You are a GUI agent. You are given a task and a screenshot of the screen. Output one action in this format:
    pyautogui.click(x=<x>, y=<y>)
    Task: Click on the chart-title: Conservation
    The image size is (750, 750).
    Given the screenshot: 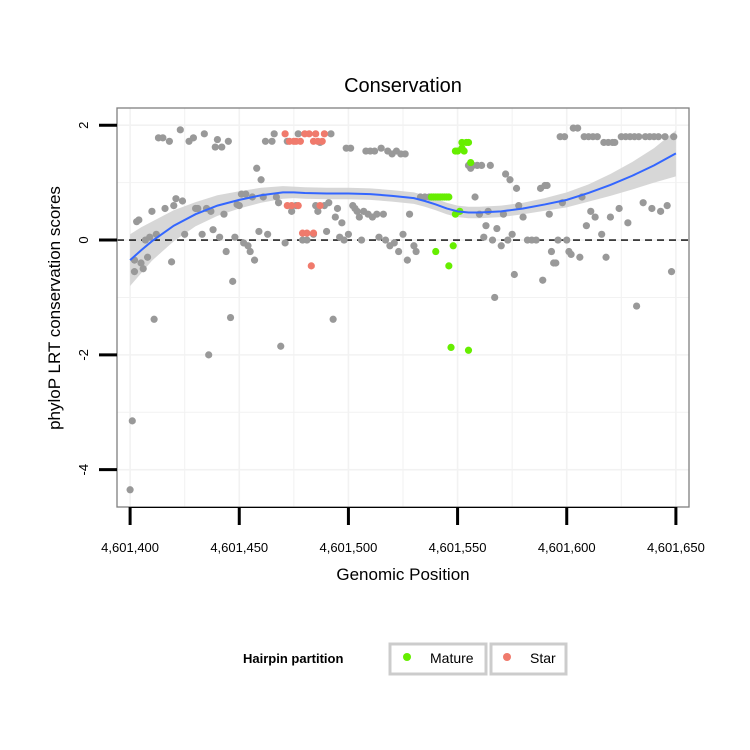 What is the action you would take?
    pyautogui.click(x=403, y=86)
    